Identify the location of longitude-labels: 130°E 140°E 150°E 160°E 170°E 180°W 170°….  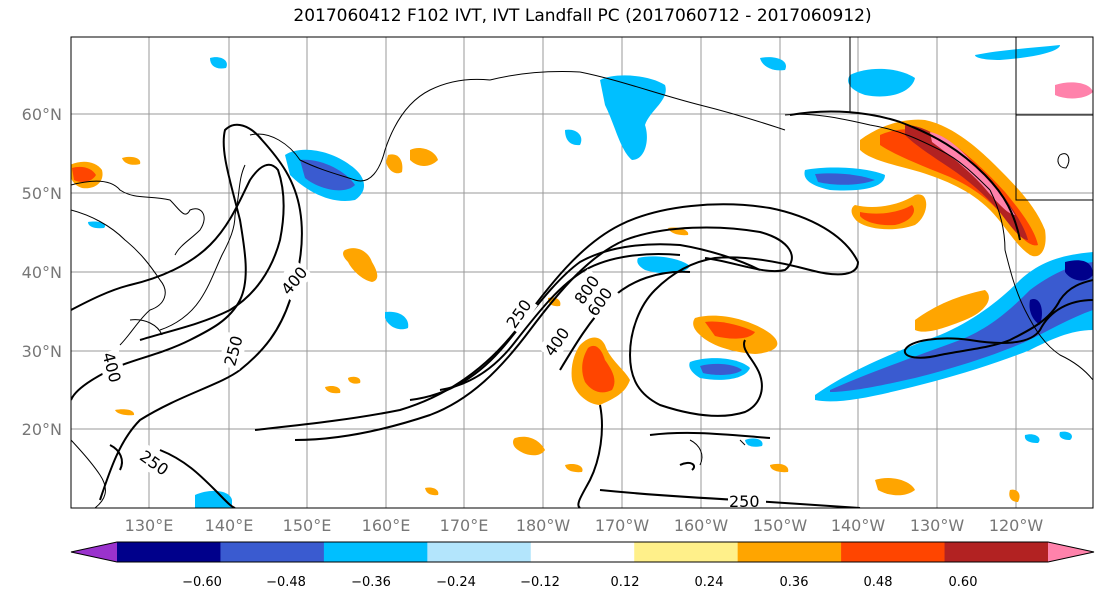
(584, 525).